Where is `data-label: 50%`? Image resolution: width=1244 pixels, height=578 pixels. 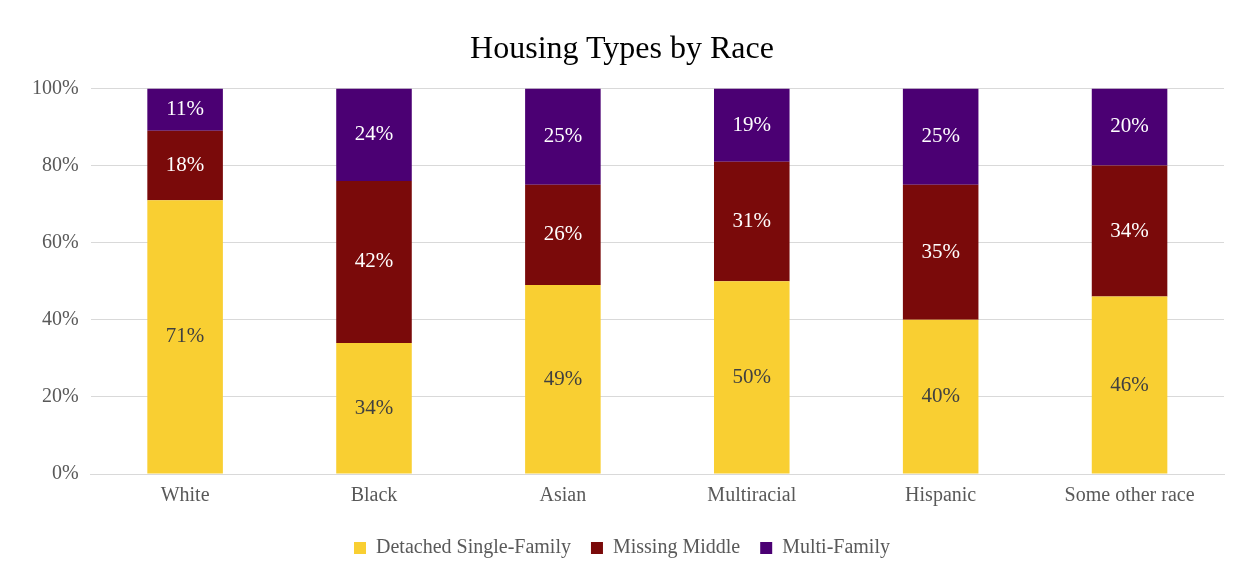
data-label: 50% is located at coordinates (752, 375).